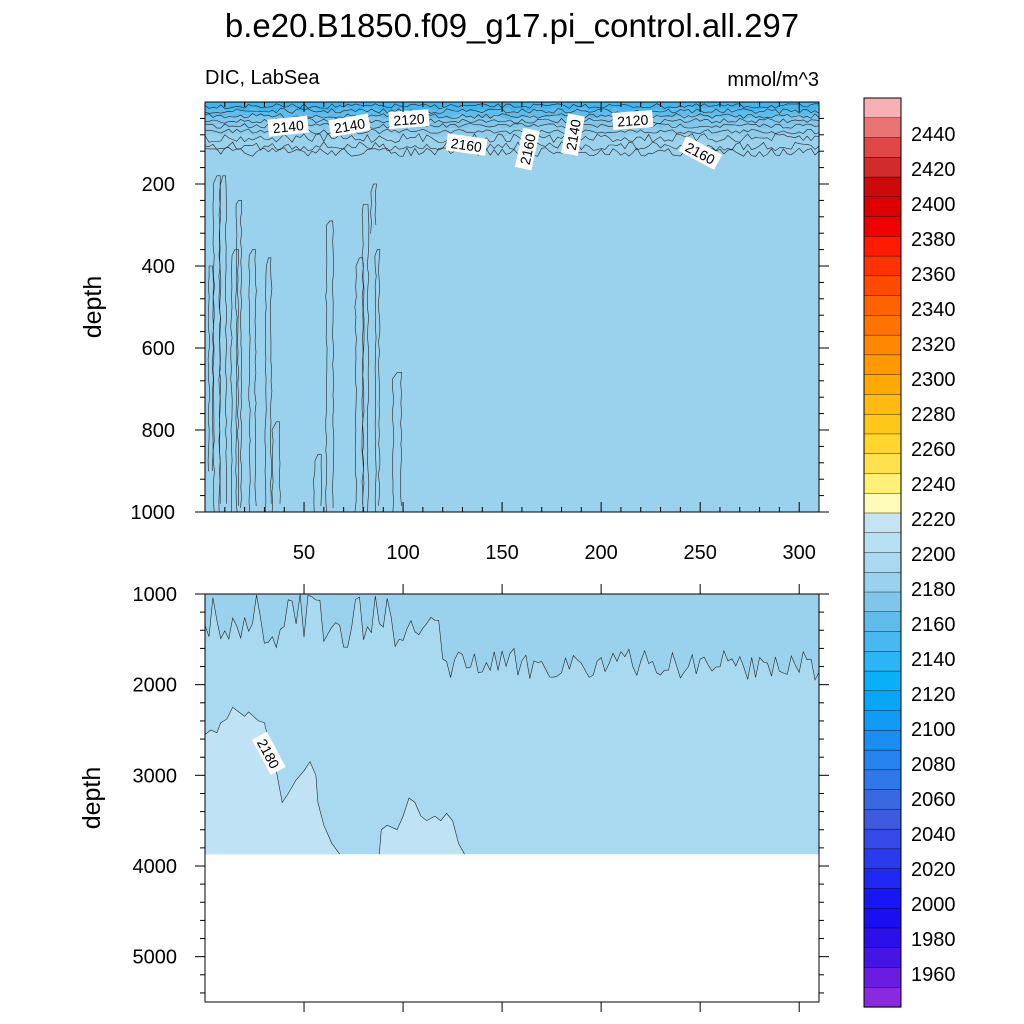 This screenshot has height=1024, width=1024. What do you see at coordinates (933, 485) in the screenshot?
I see `colorbar-label: 2240` at bounding box center [933, 485].